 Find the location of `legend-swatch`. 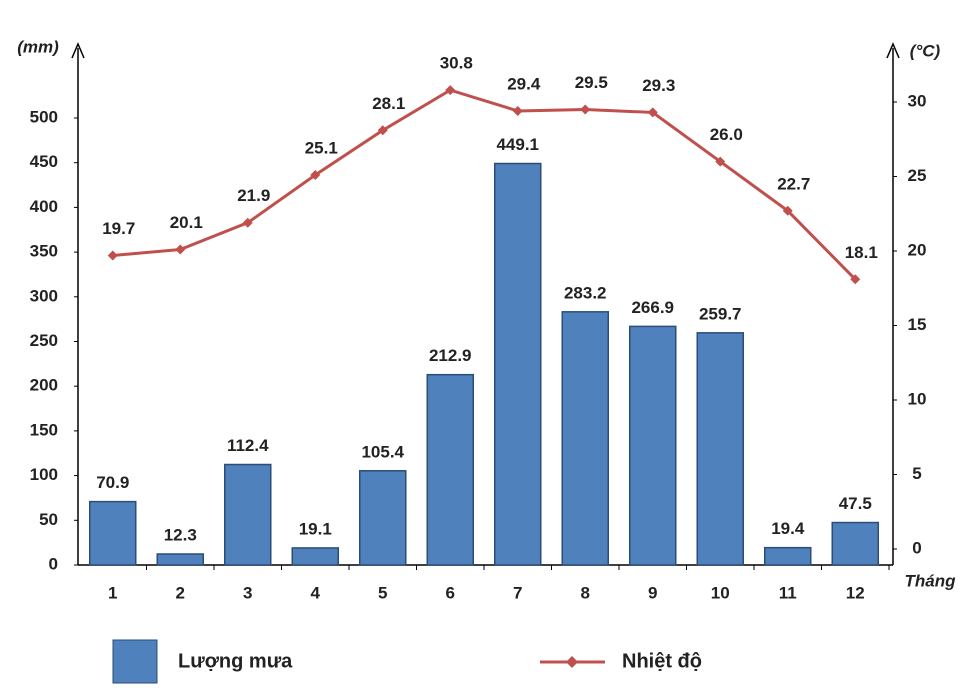

legend-swatch is located at coordinates (135, 661).